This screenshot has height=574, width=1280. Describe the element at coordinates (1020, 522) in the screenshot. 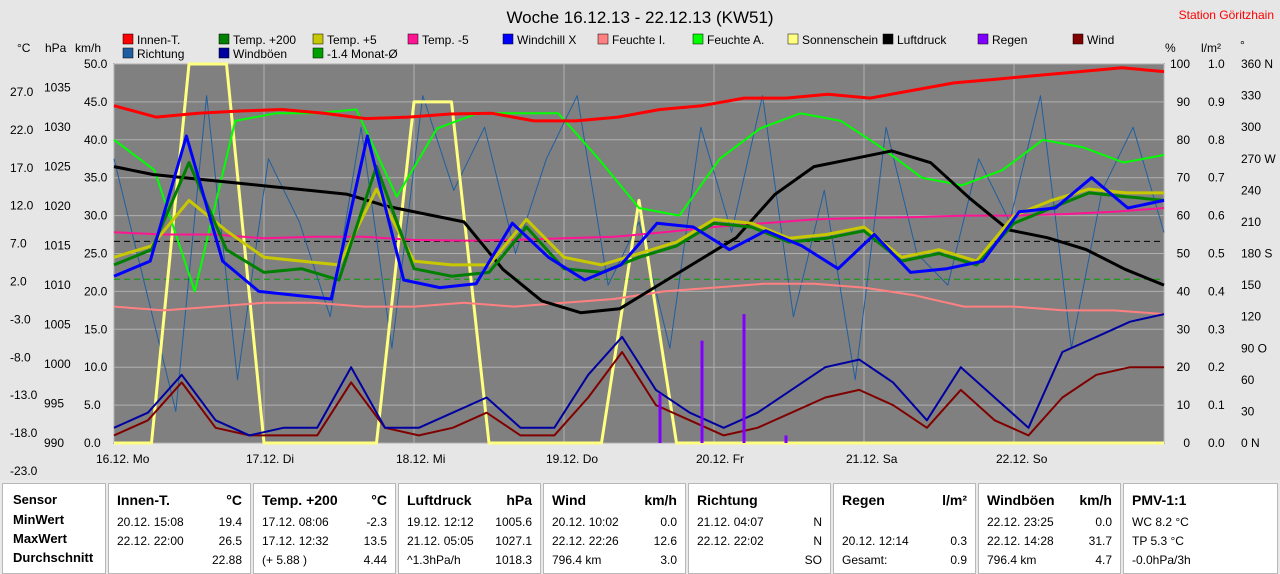

I see `stat-min-time: 22.12. 23:25` at that location.